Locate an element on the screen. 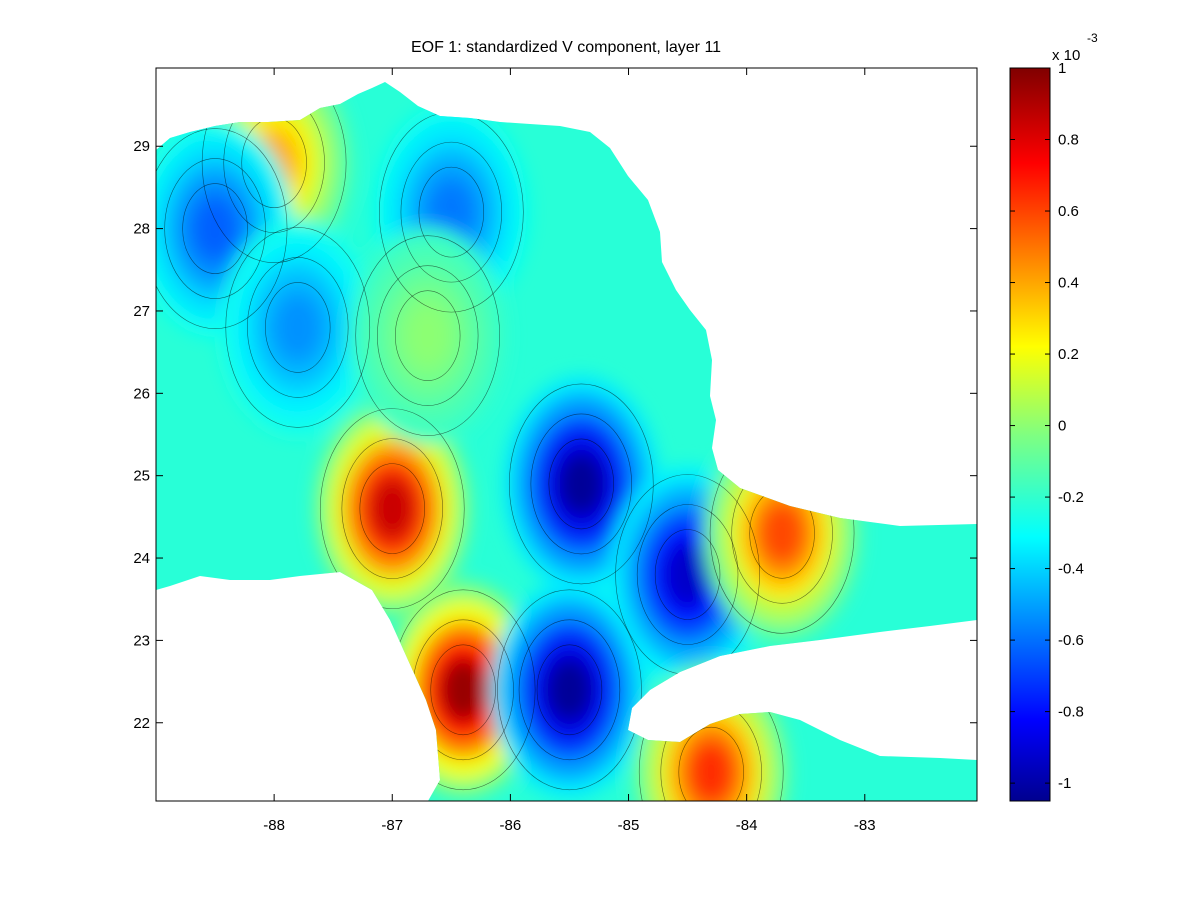 The height and width of the screenshot is (900, 1200). colorbar: -1 -0.8 -0.6 -0.4 -0.2 0 0.2 0.4 0.6 0.8 1 x 10 -3 is located at coordinates (1053, 416).